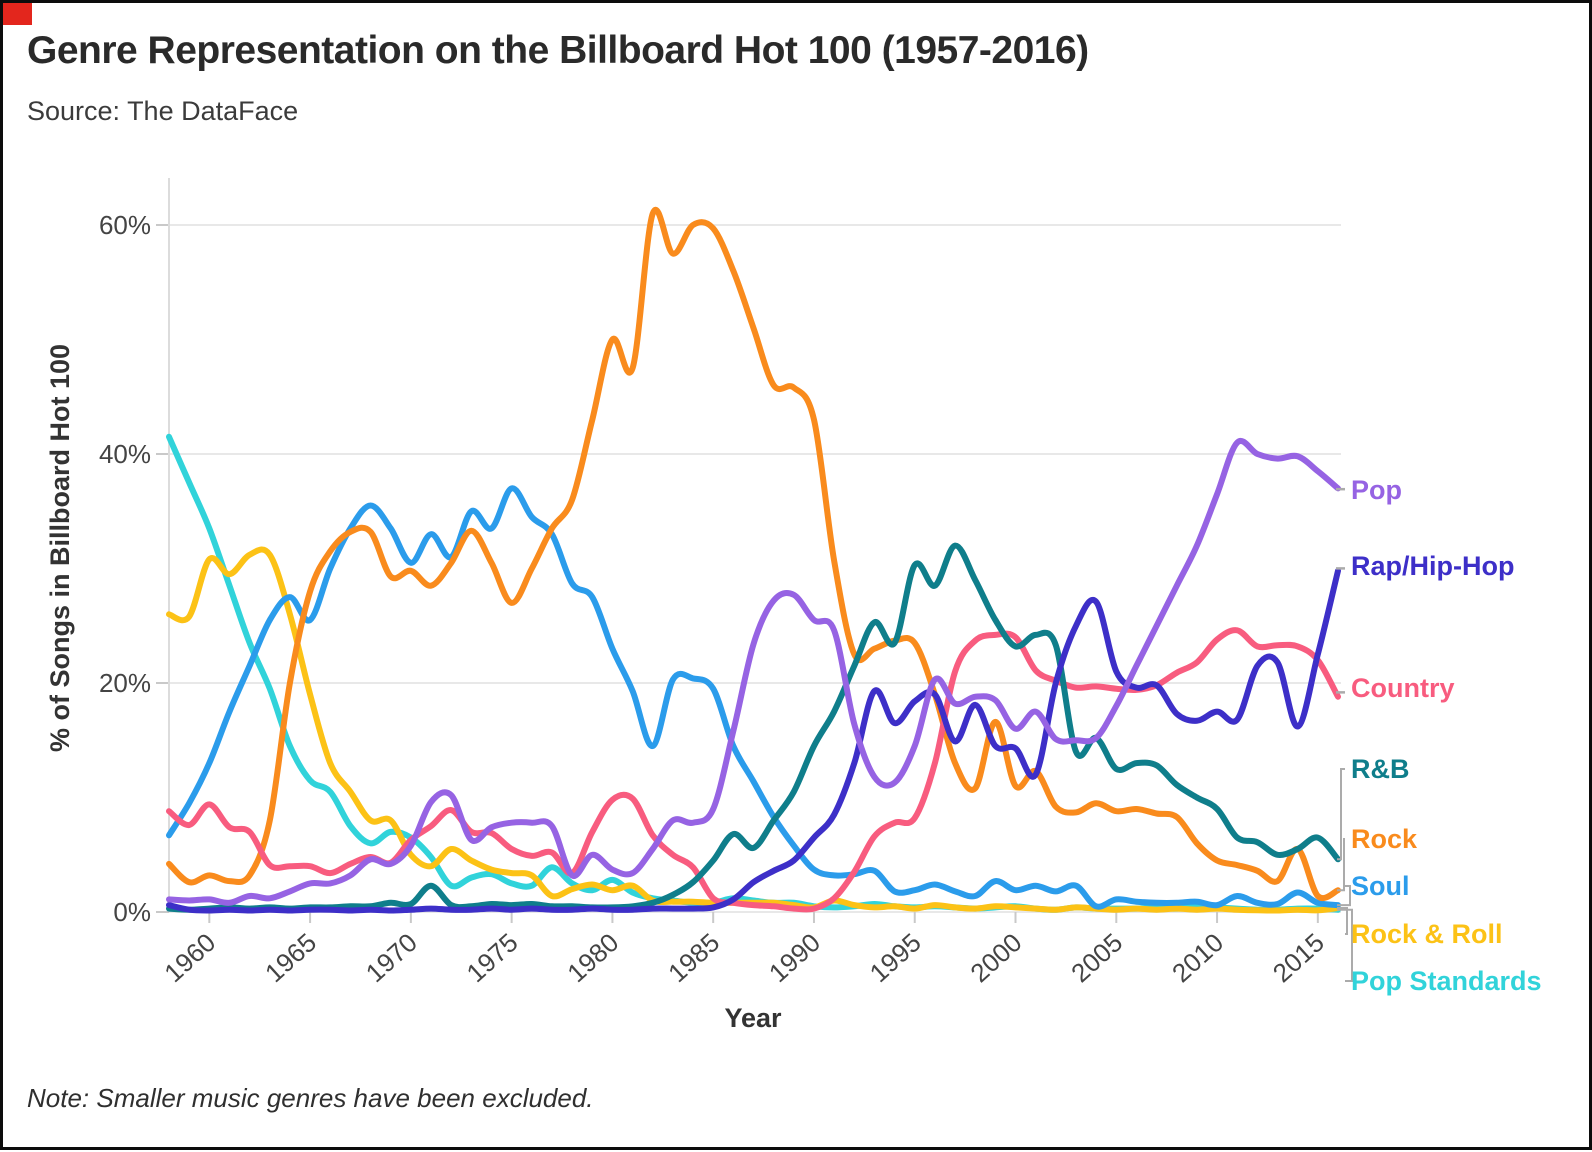 This screenshot has height=1152, width=1592. I want to click on x-tick-label: 1985, so click(693, 957).